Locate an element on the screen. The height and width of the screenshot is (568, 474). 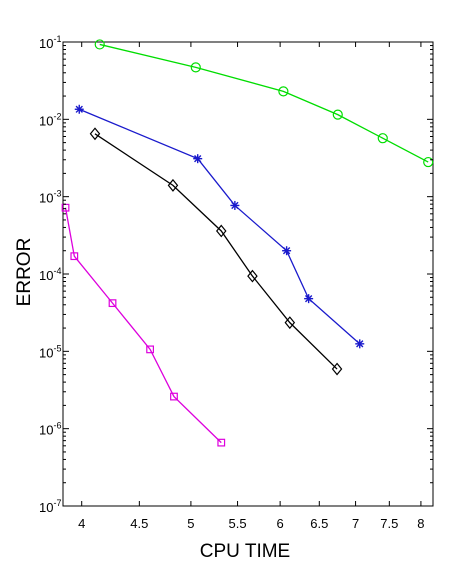
x-tick-label: 6.5 is located at coordinates (319, 523).